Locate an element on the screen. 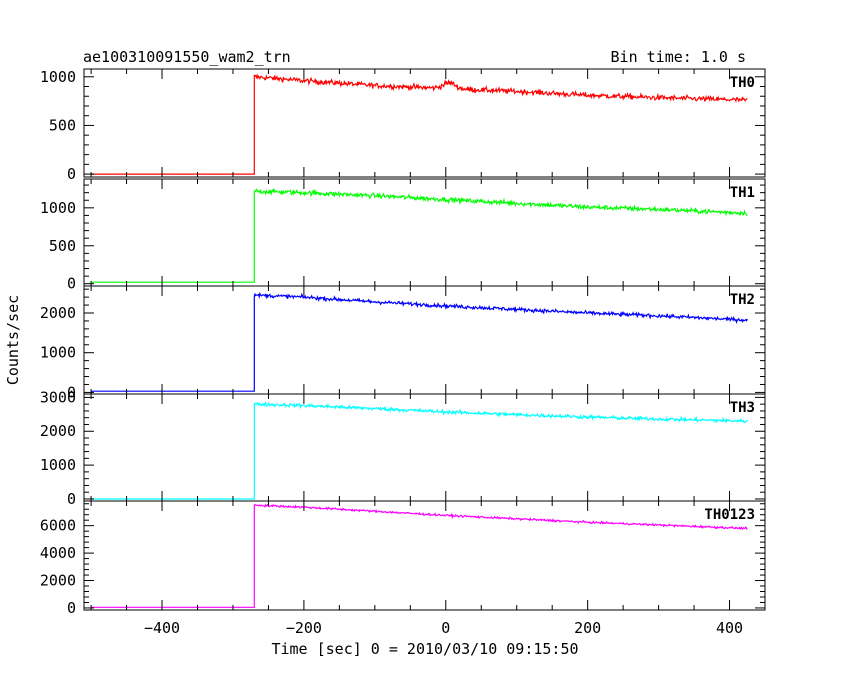 This screenshot has height=685, width=850. bin-time-label: Bin time: 1.0 s is located at coordinates (678, 57).